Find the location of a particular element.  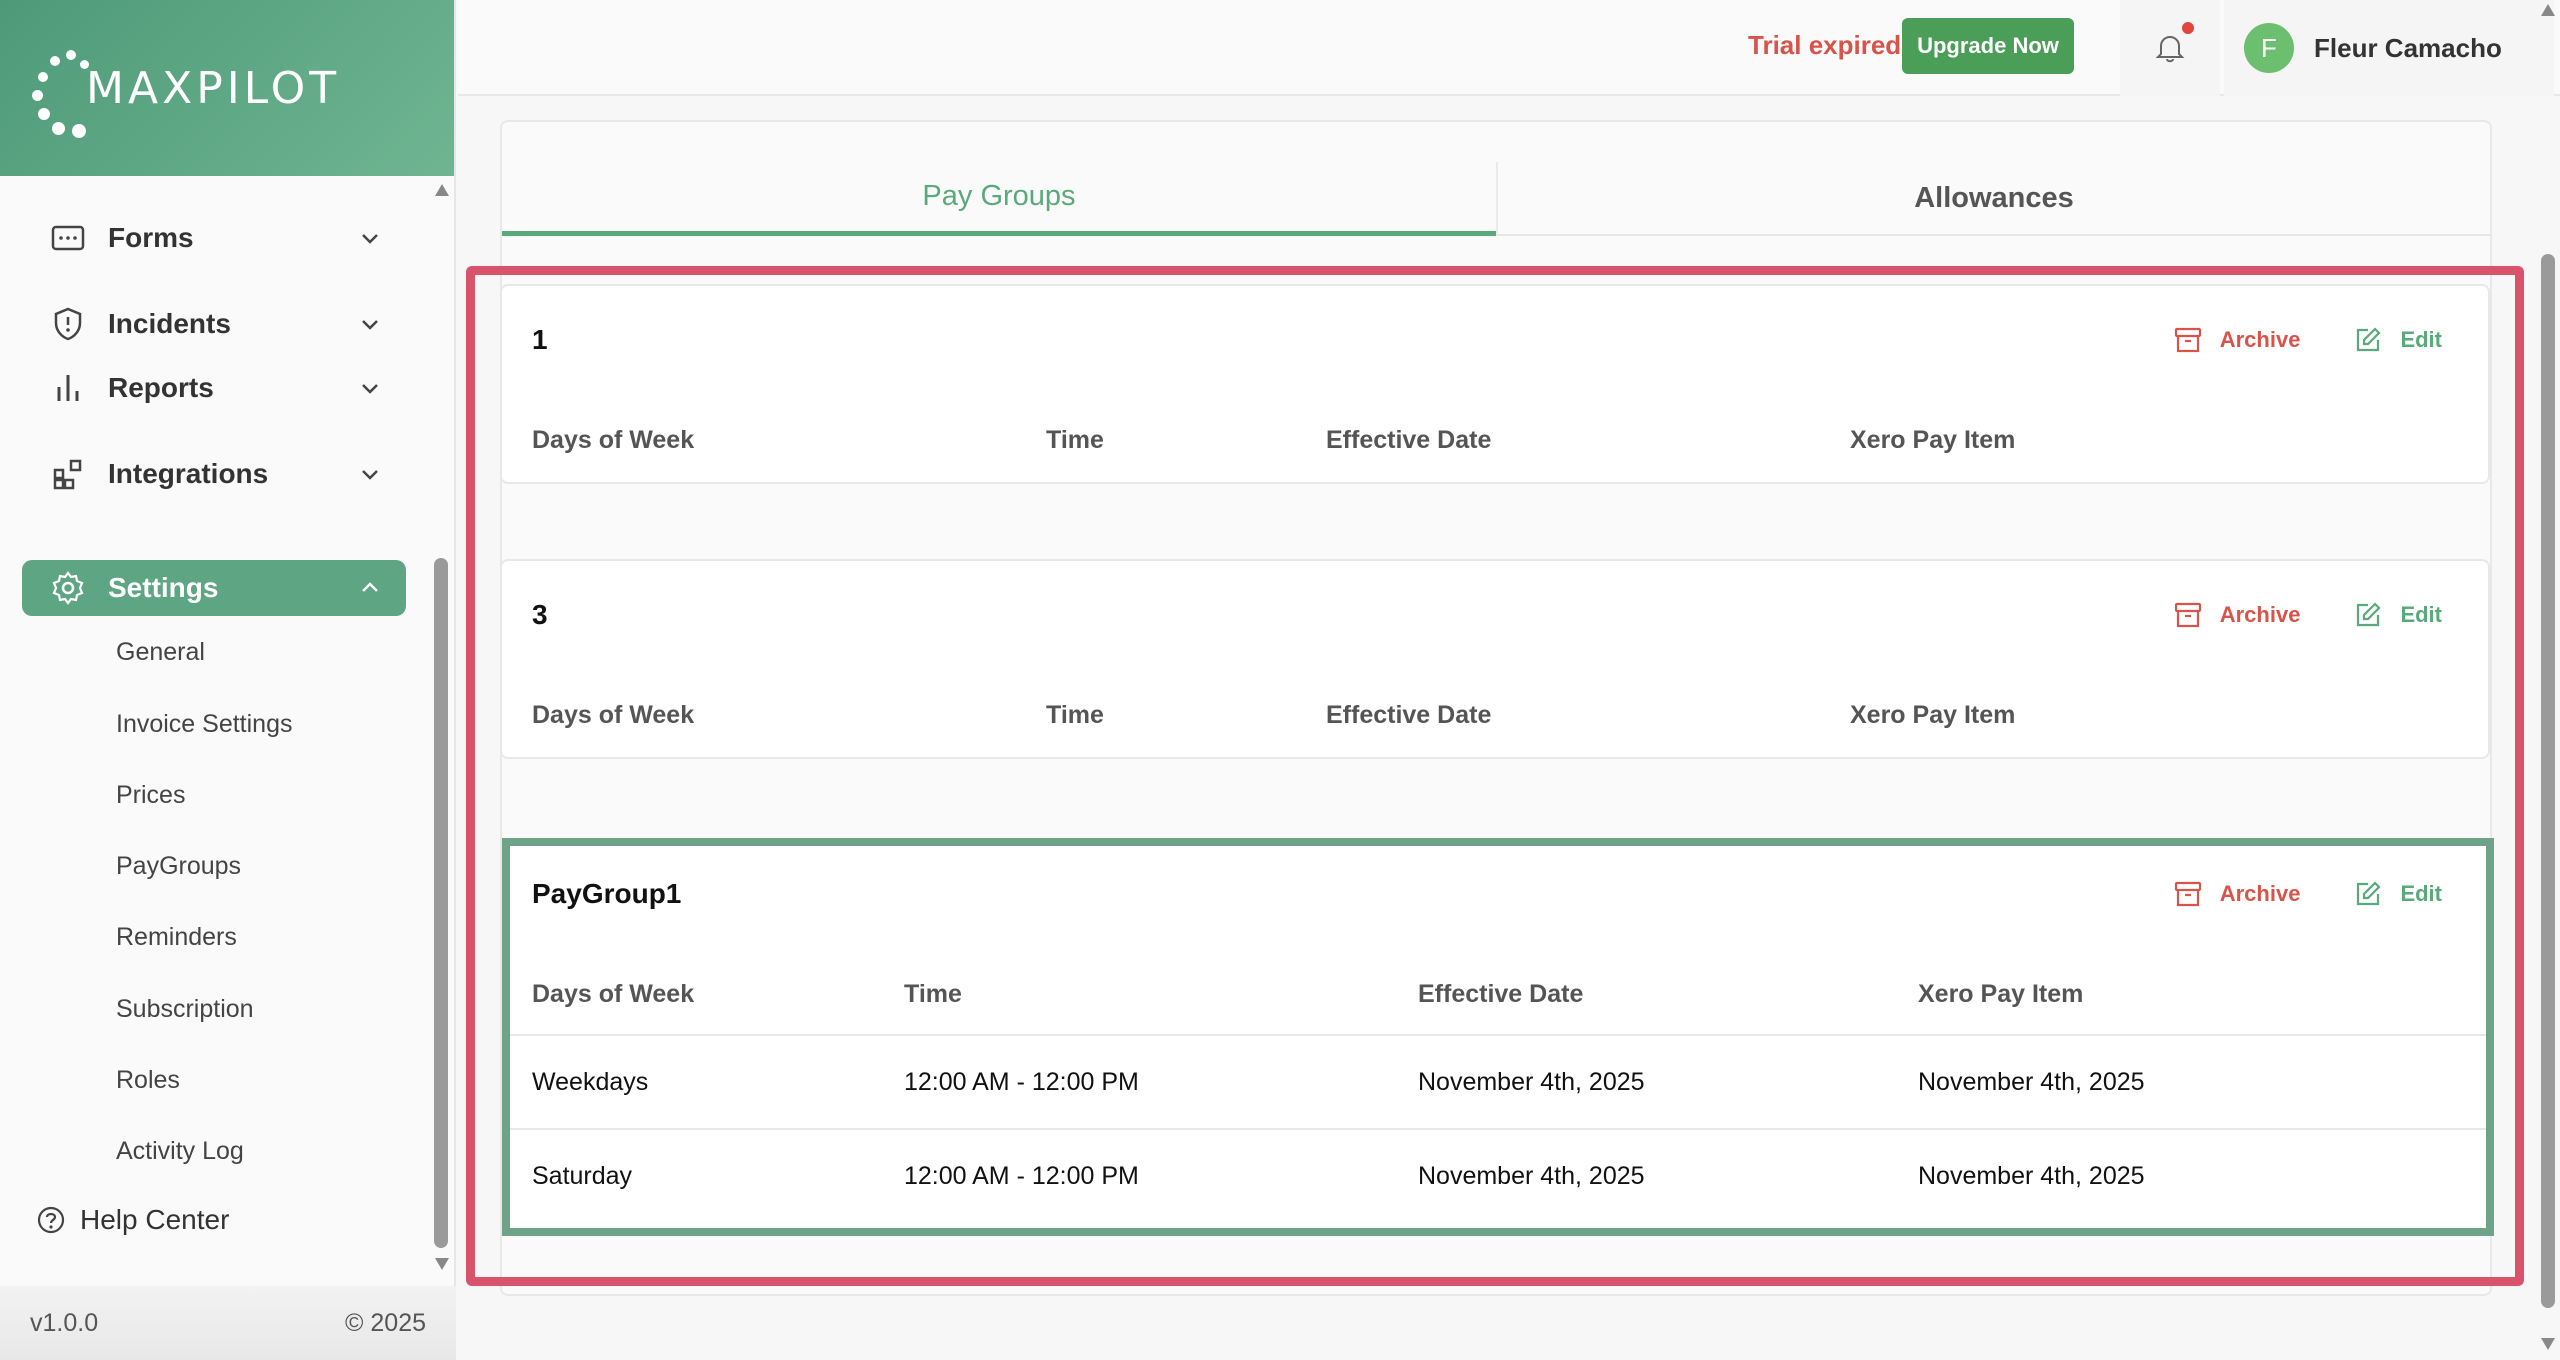

user-name: Fleur Camacho is located at coordinates (2408, 47).